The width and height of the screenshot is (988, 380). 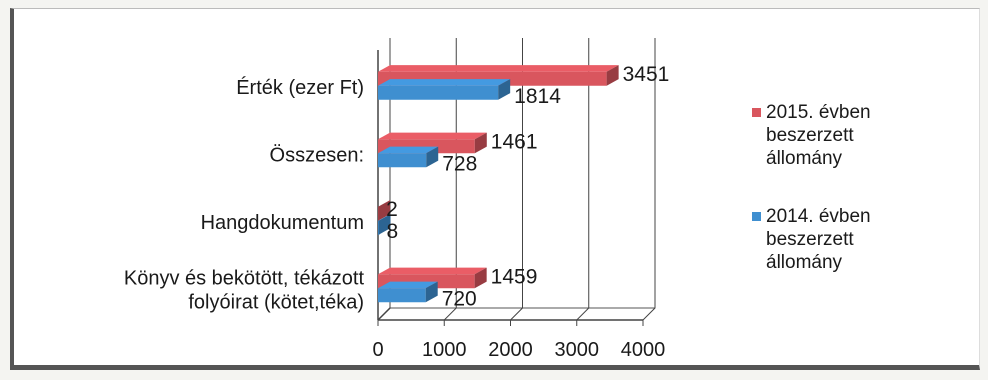 What do you see at coordinates (459, 298) in the screenshot?
I see `data-label: 720` at bounding box center [459, 298].